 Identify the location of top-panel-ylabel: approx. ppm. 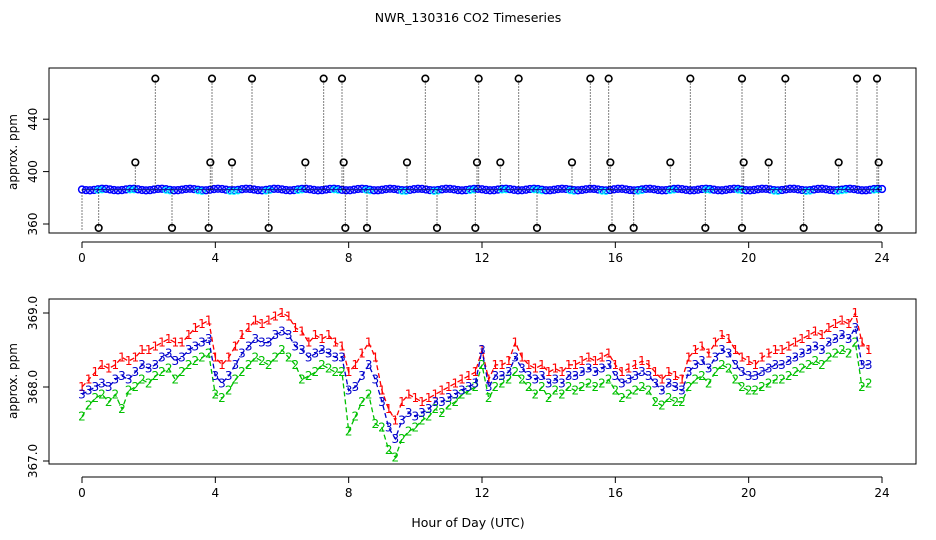
(13, 152).